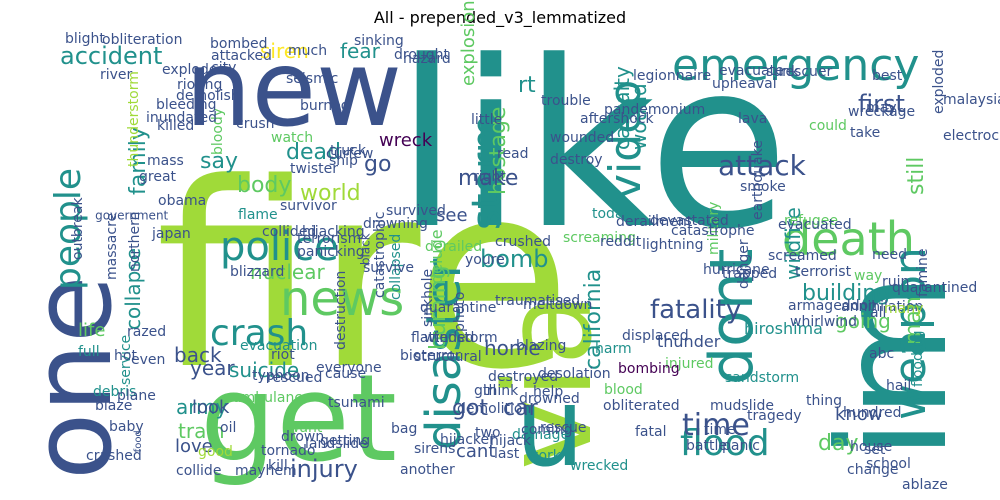 The image size is (1000, 500). Describe the element at coordinates (343, 161) in the screenshot. I see `word-ship: ship` at that location.